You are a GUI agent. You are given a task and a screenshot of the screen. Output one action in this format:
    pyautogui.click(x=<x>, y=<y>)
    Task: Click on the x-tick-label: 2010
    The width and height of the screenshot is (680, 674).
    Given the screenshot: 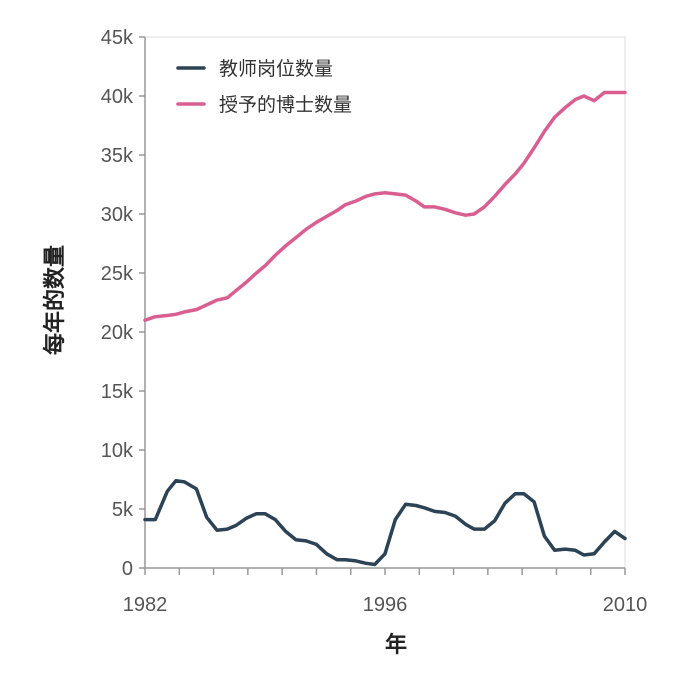 What is the action you would take?
    pyautogui.click(x=625, y=605)
    